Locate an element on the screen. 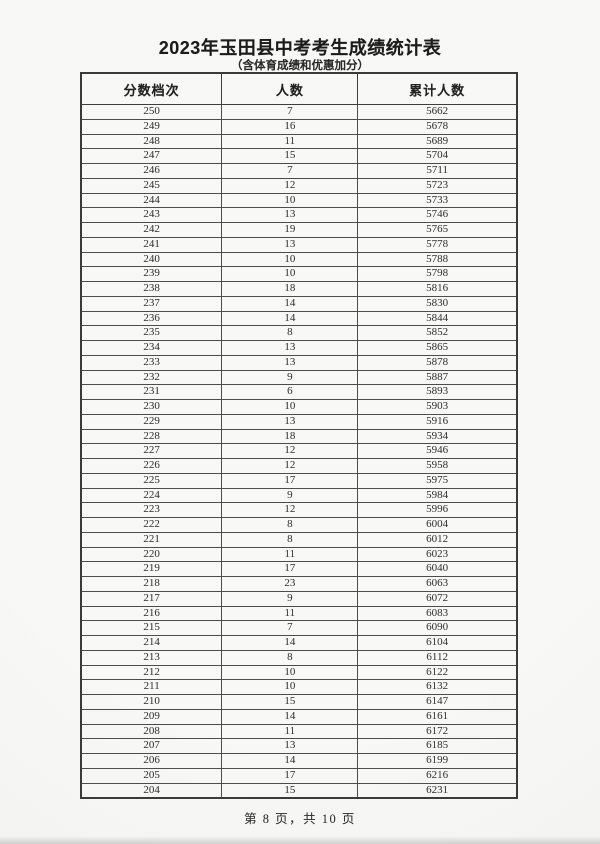  cell-cumulative-count: 5798 is located at coordinates (437, 274).